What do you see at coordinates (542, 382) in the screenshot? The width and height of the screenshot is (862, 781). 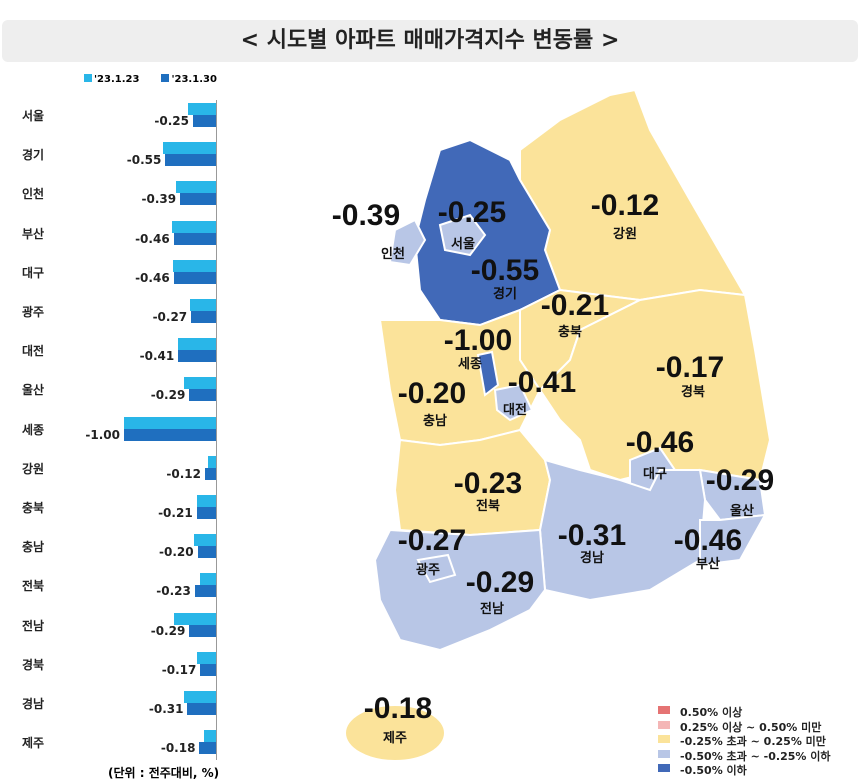 I see `map-value-label: -0.41` at bounding box center [542, 382].